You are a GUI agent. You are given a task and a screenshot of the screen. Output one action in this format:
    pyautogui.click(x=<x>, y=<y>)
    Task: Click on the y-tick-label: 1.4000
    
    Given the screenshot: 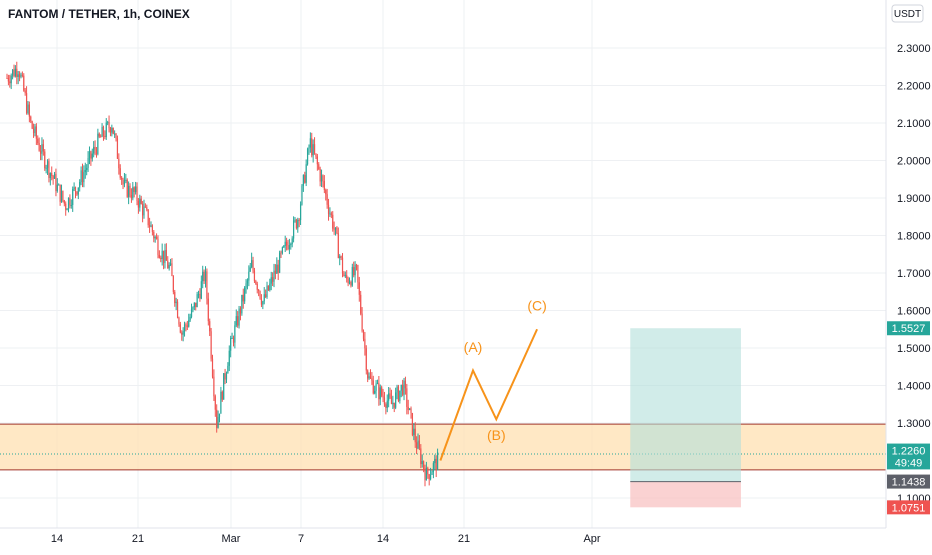 What is the action you would take?
    pyautogui.click(x=914, y=387)
    